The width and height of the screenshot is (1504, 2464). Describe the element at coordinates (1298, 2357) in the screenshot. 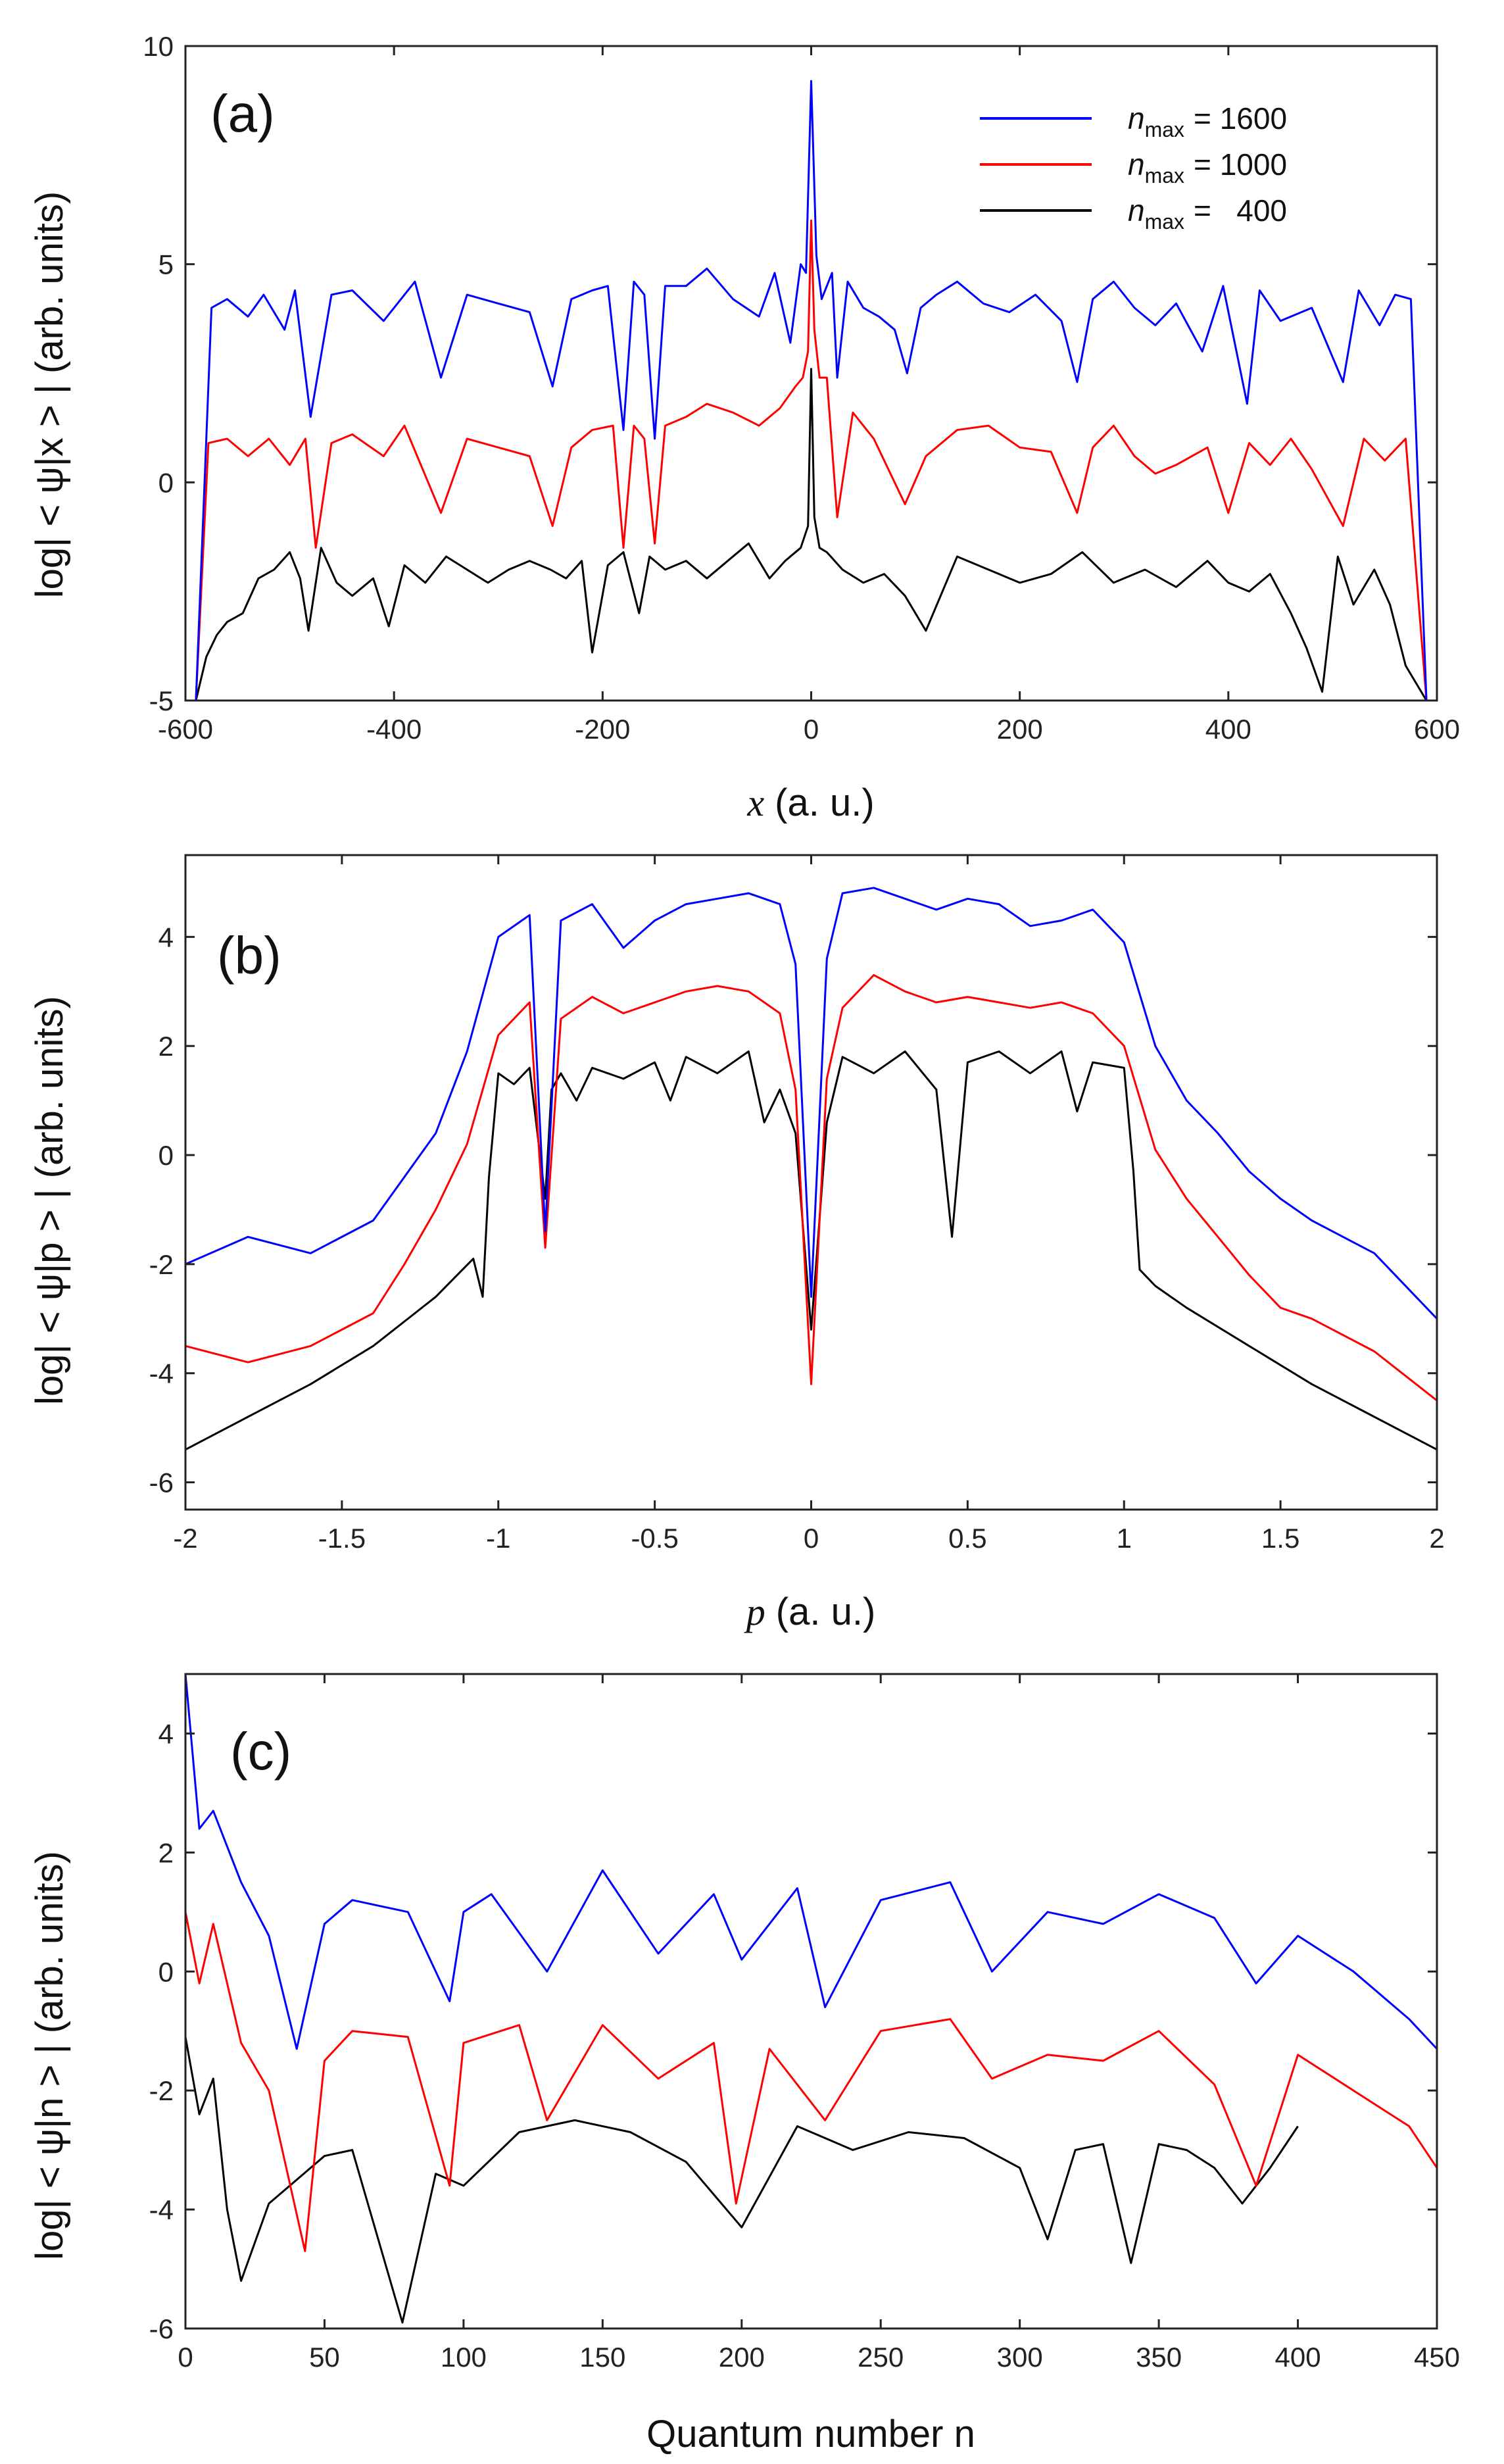

I see `panel-c-x-tick-label: 400` at that location.